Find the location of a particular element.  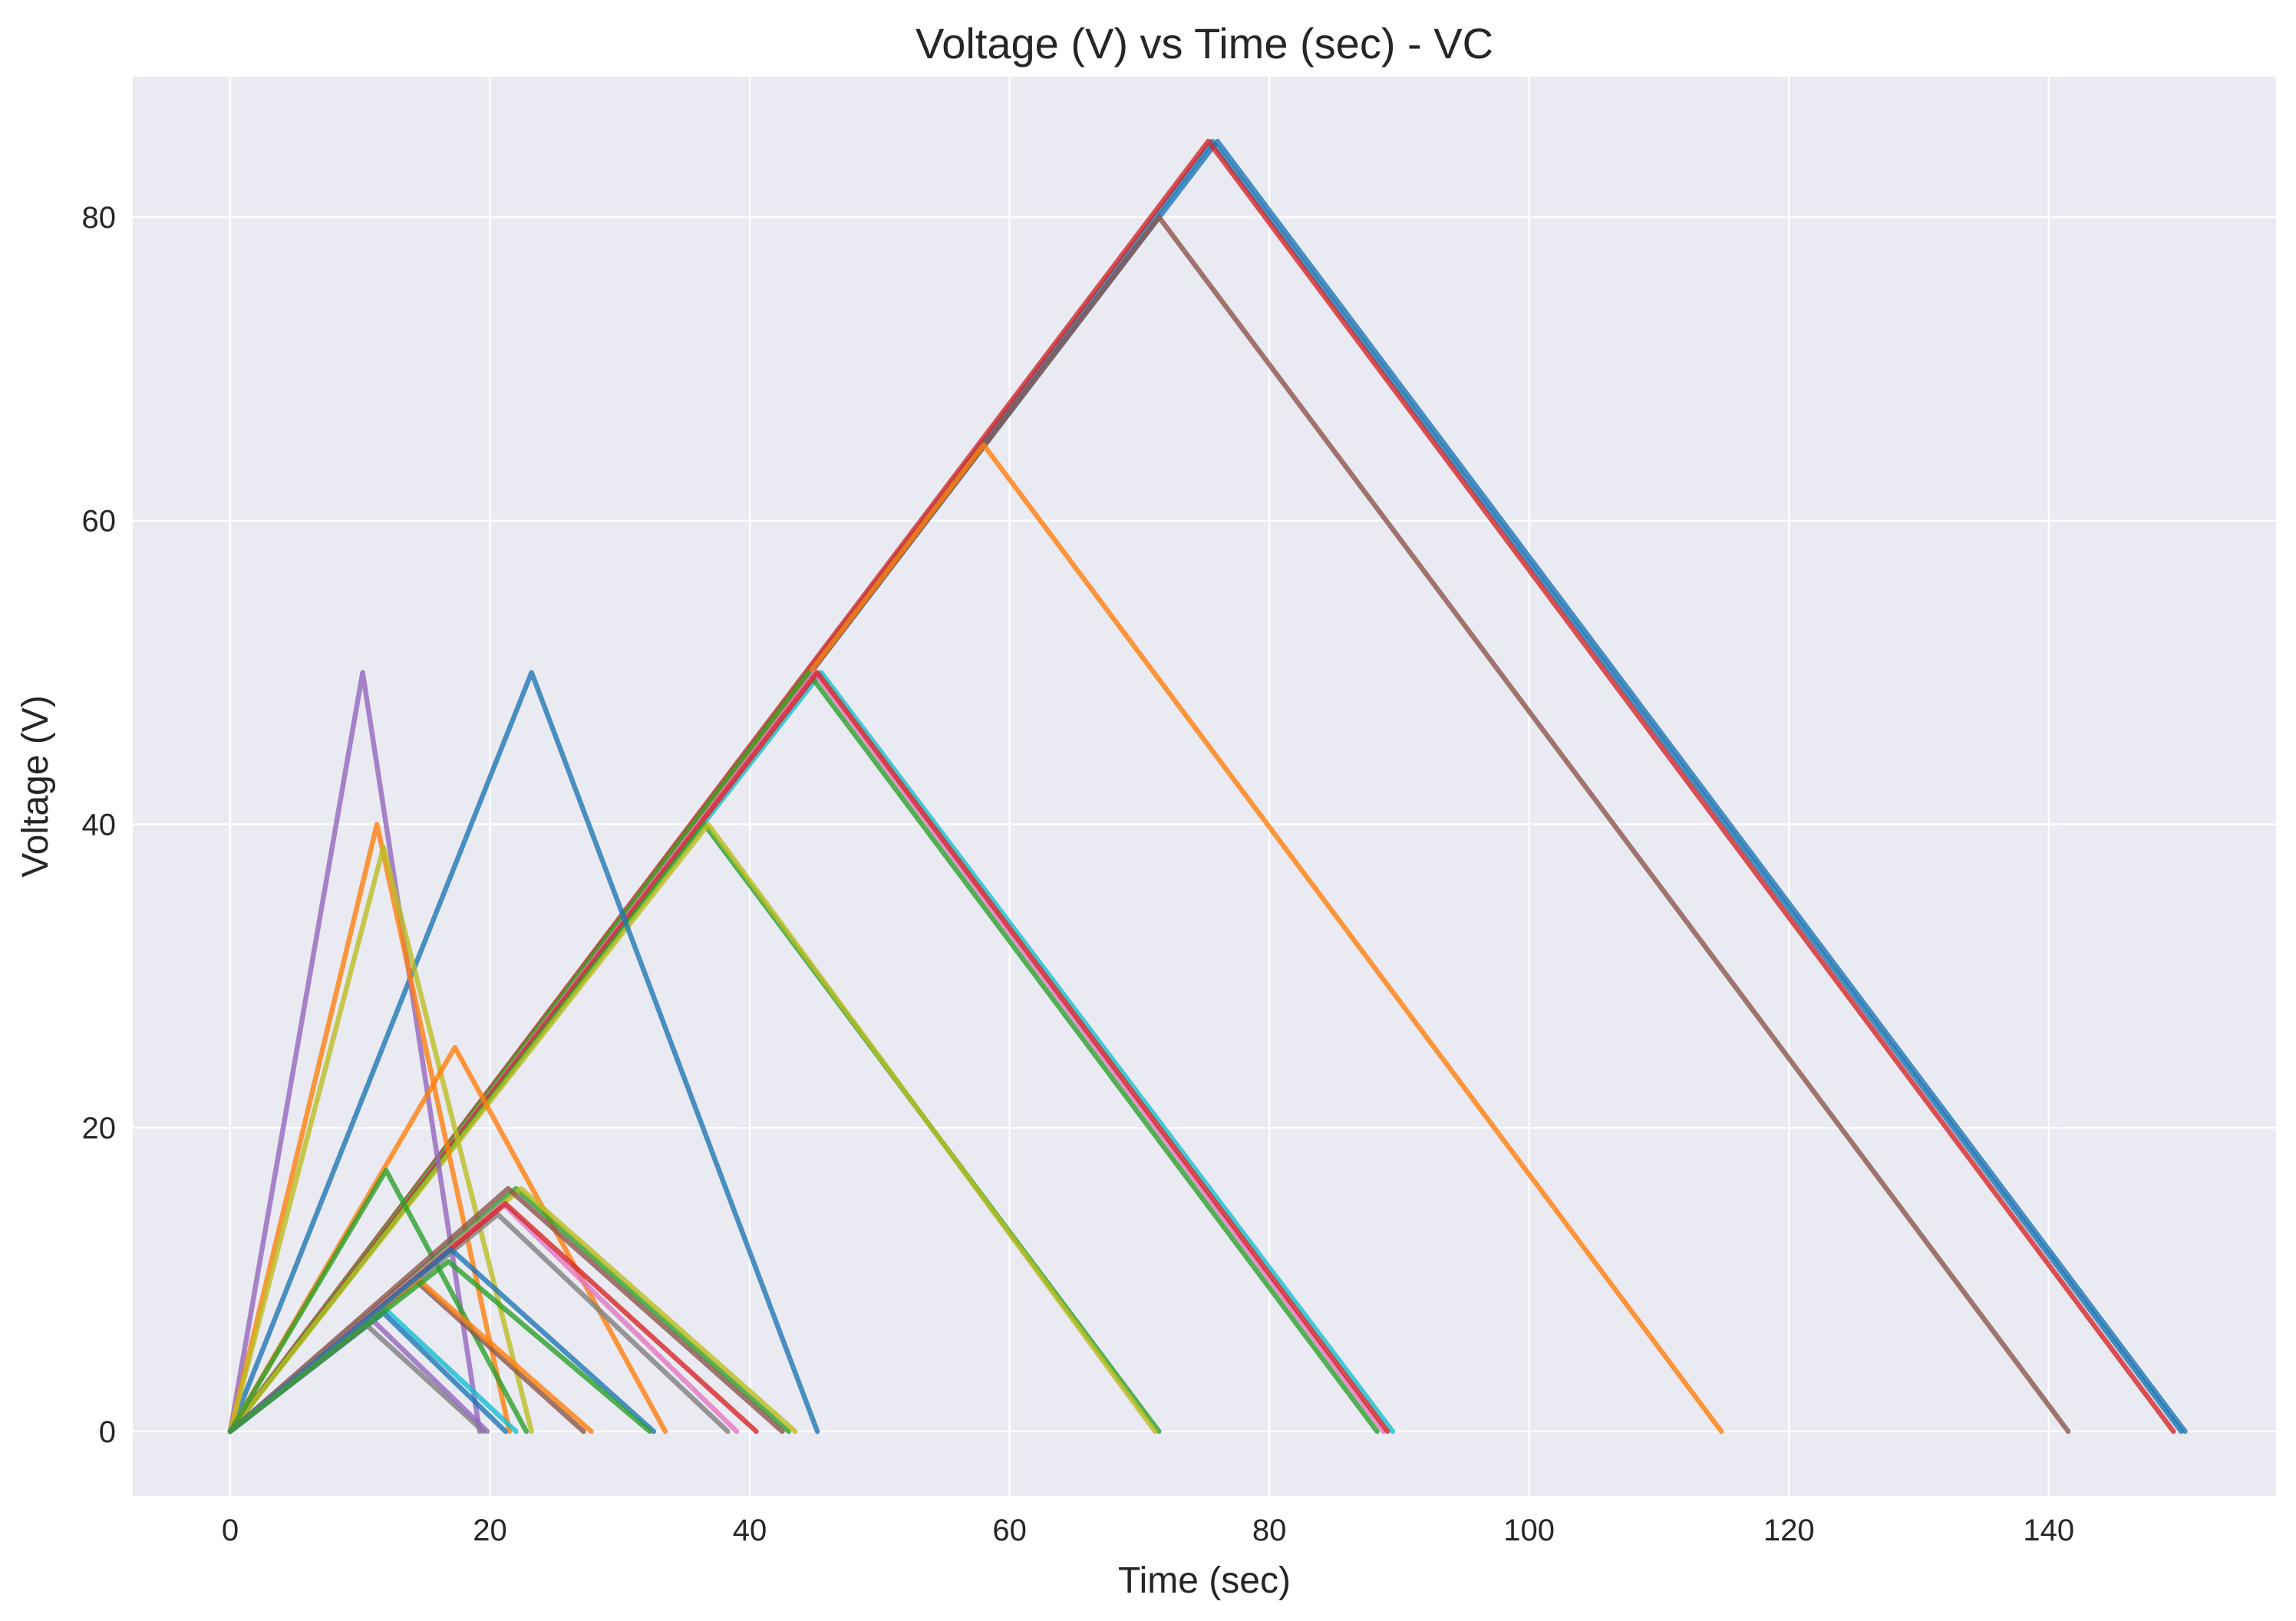

y-tick-label: 20 is located at coordinates (99, 1128).